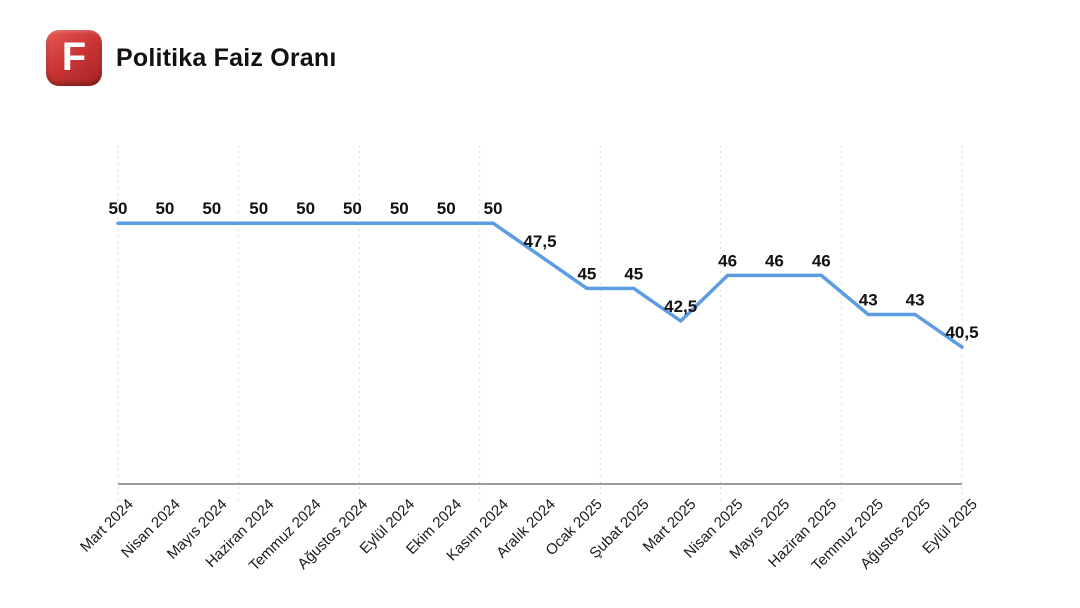 This screenshot has height=608, width=1080. I want to click on page-title: Politika Faiz Oranı, so click(226, 57).